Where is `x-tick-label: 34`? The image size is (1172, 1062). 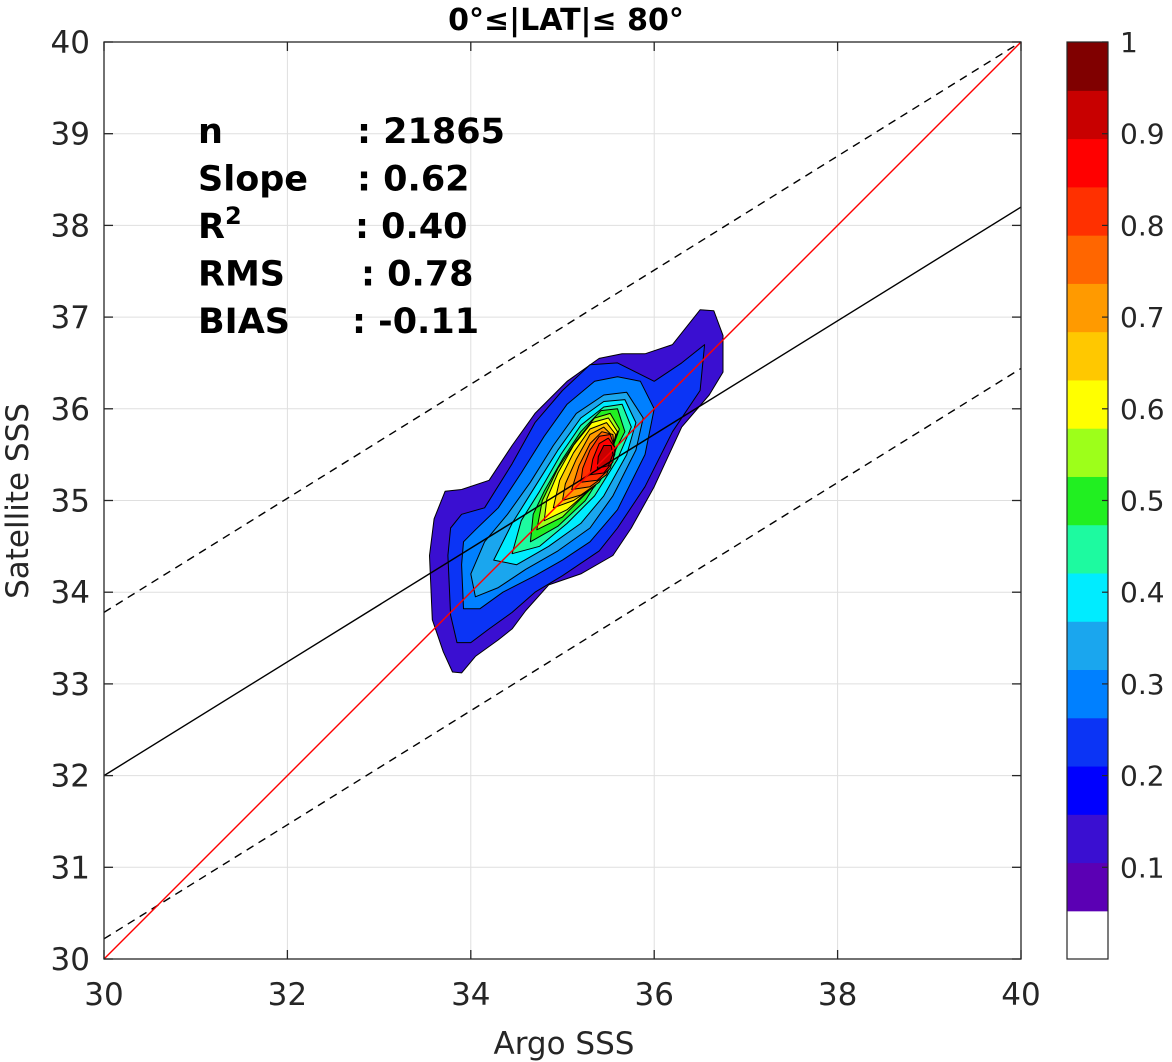
x-tick-label: 34 is located at coordinates (470, 995).